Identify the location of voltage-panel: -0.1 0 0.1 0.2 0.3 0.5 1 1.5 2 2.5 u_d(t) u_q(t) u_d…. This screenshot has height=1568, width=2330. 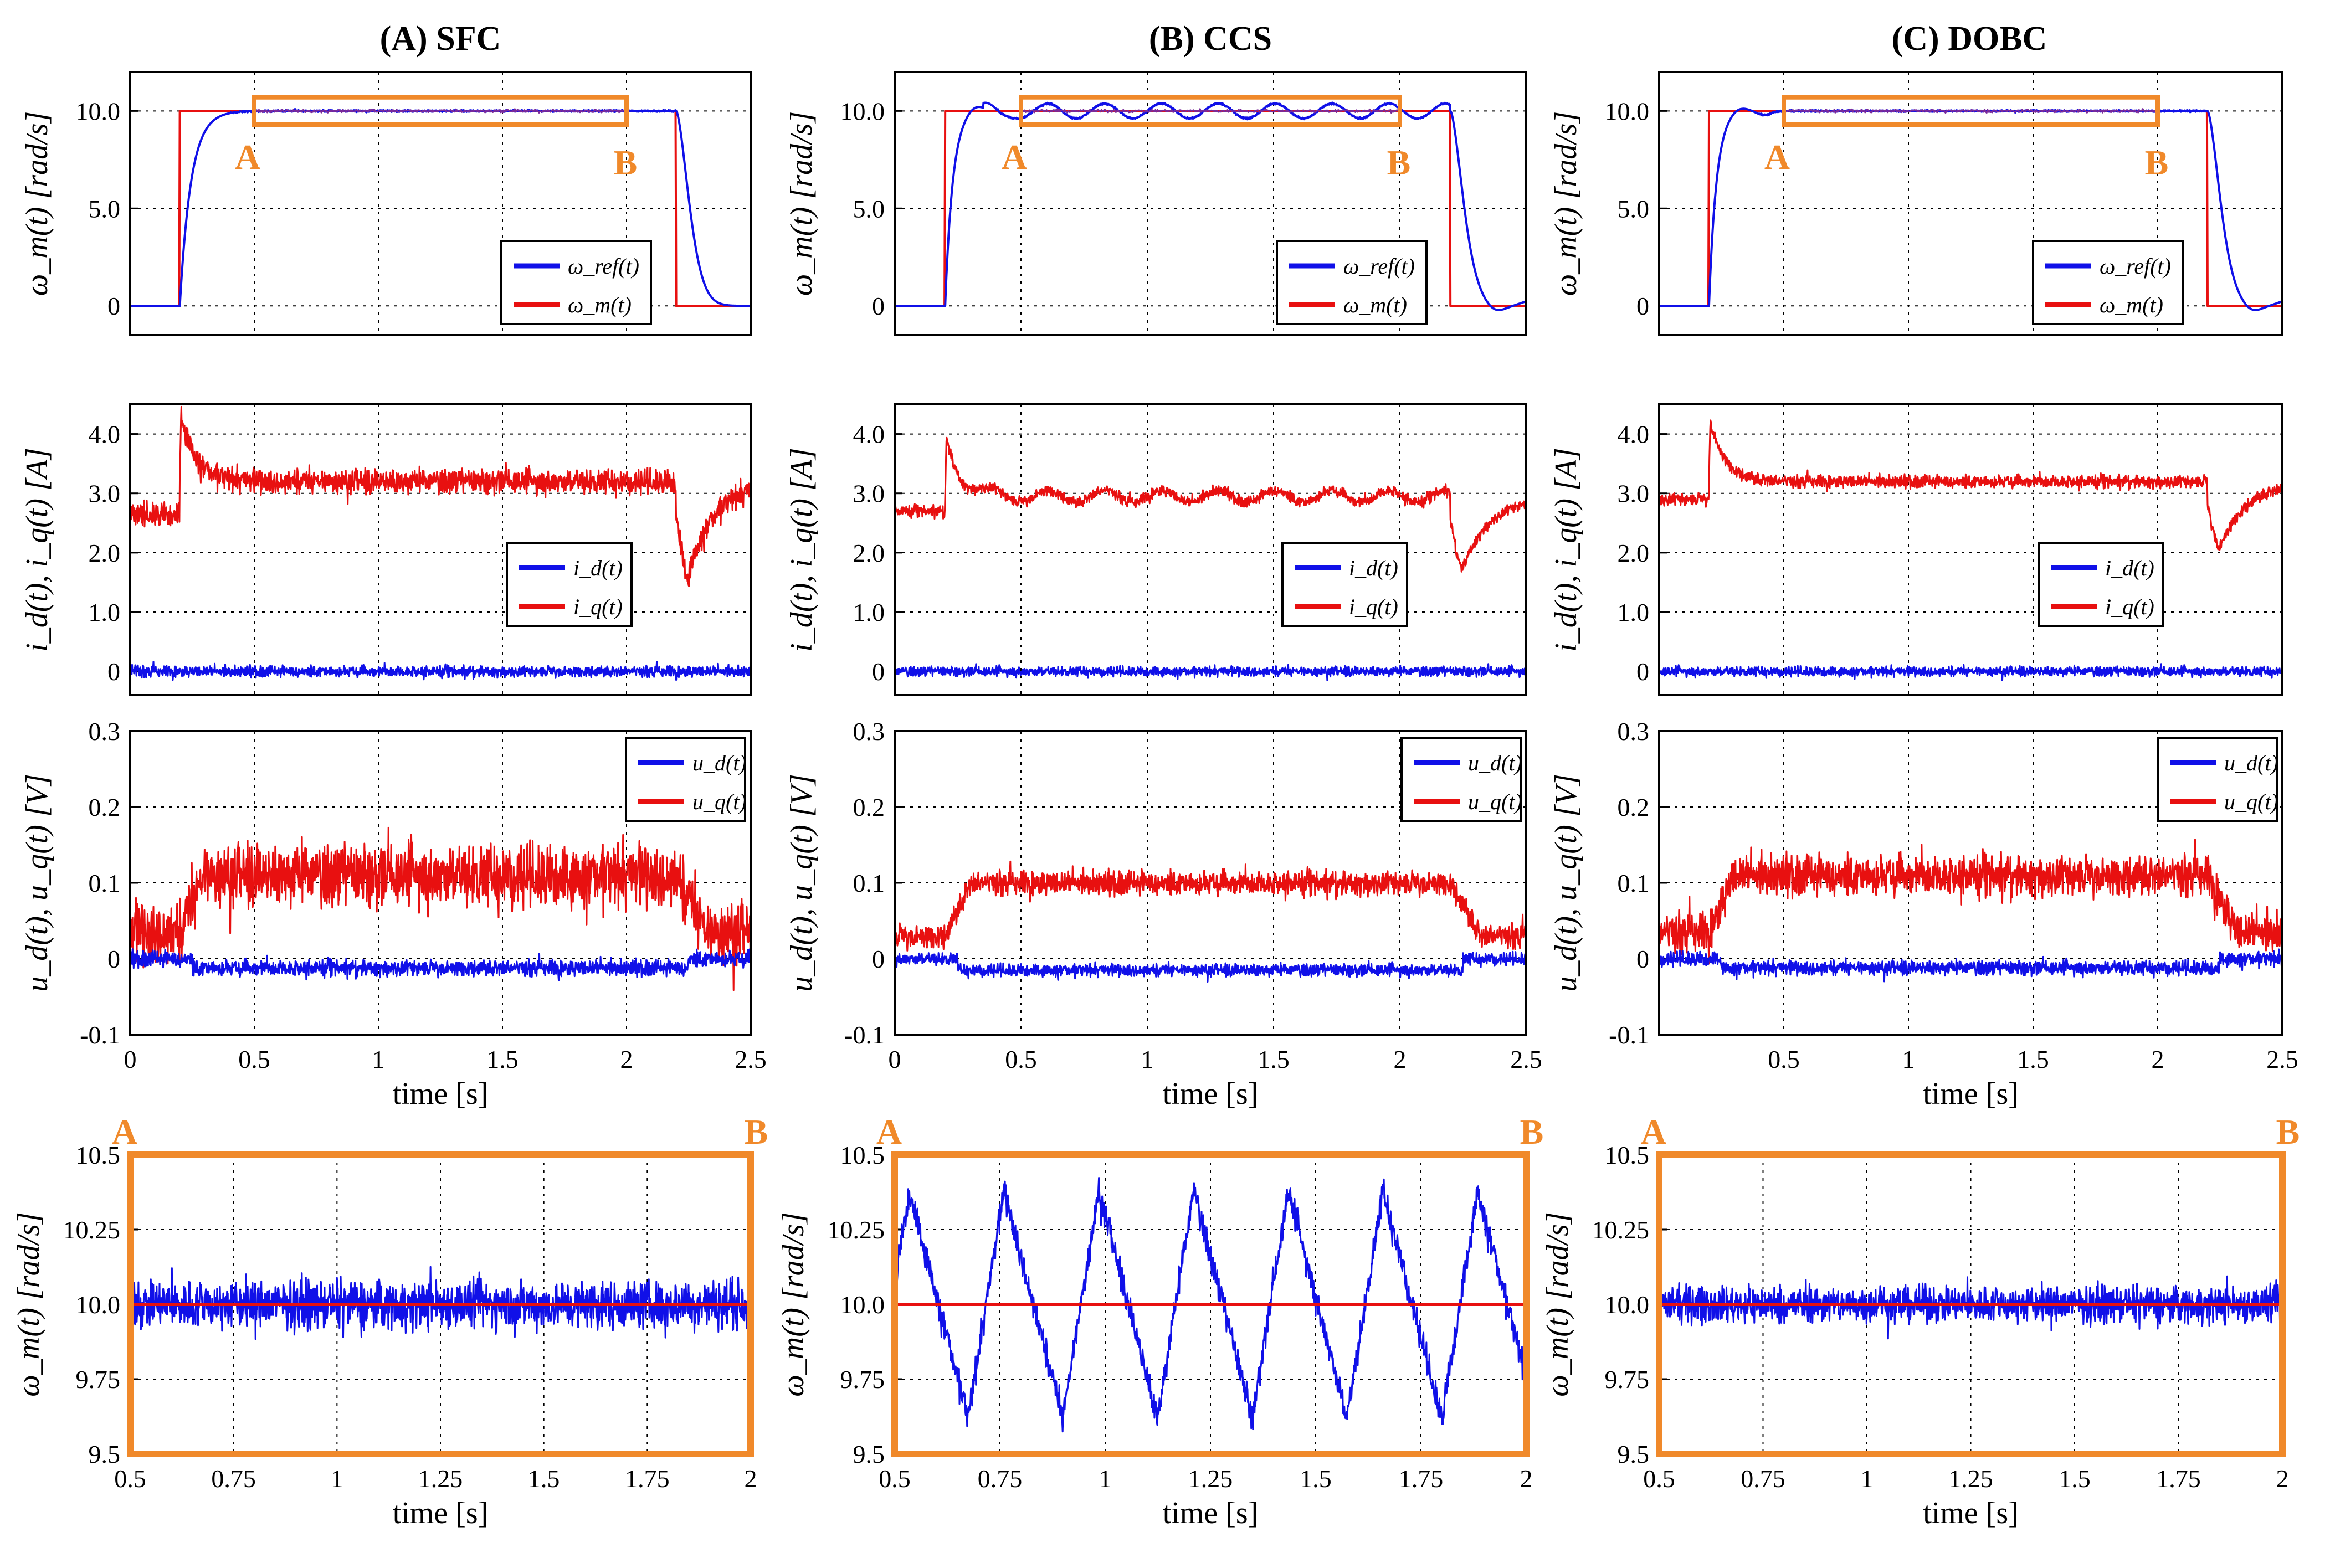
(1924, 914).